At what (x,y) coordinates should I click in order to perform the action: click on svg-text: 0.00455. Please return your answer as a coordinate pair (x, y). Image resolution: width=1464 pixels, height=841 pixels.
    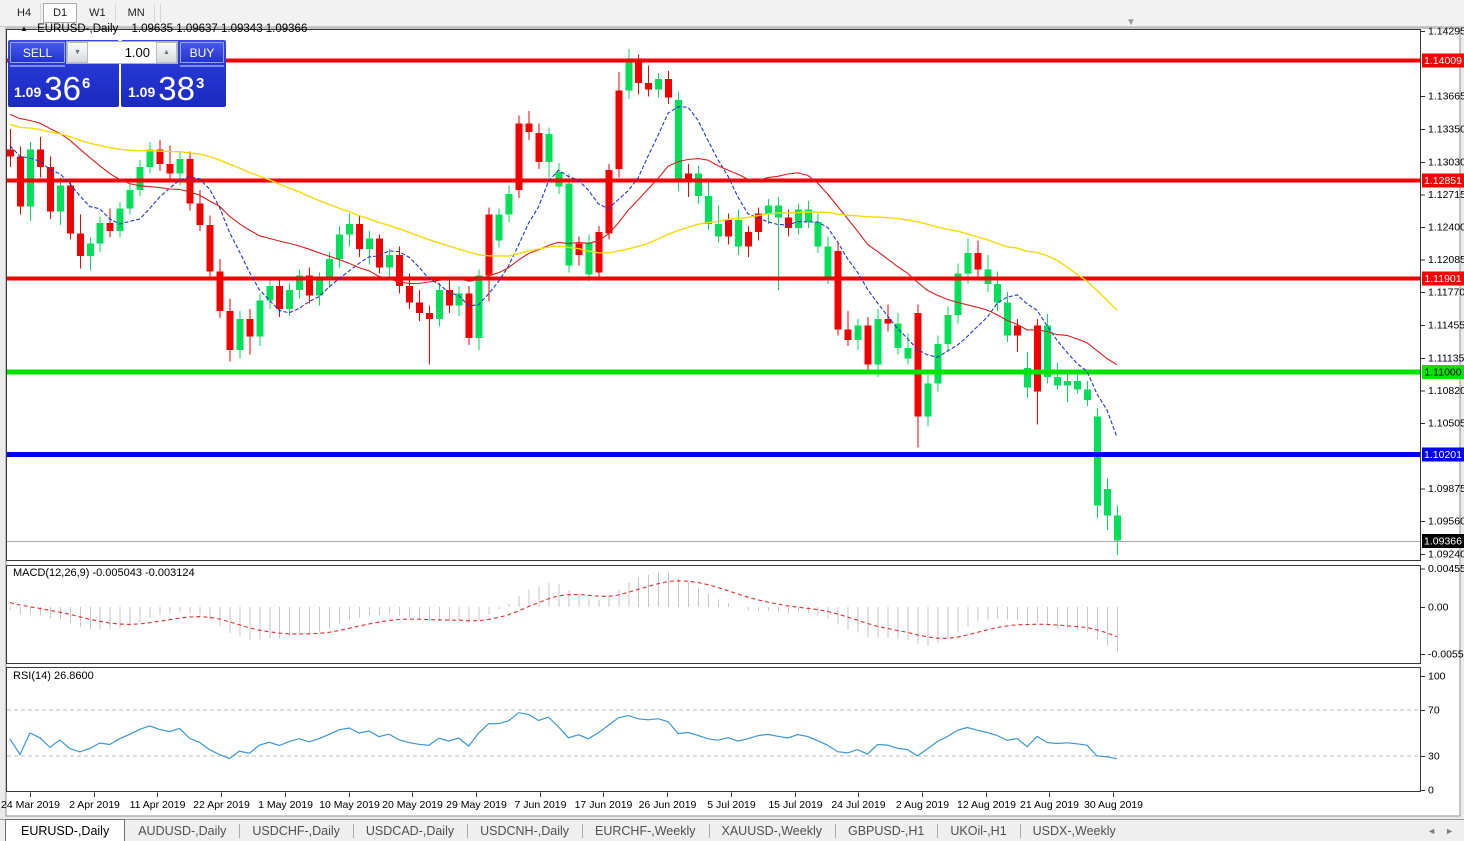
    Looking at the image, I should click on (1446, 569).